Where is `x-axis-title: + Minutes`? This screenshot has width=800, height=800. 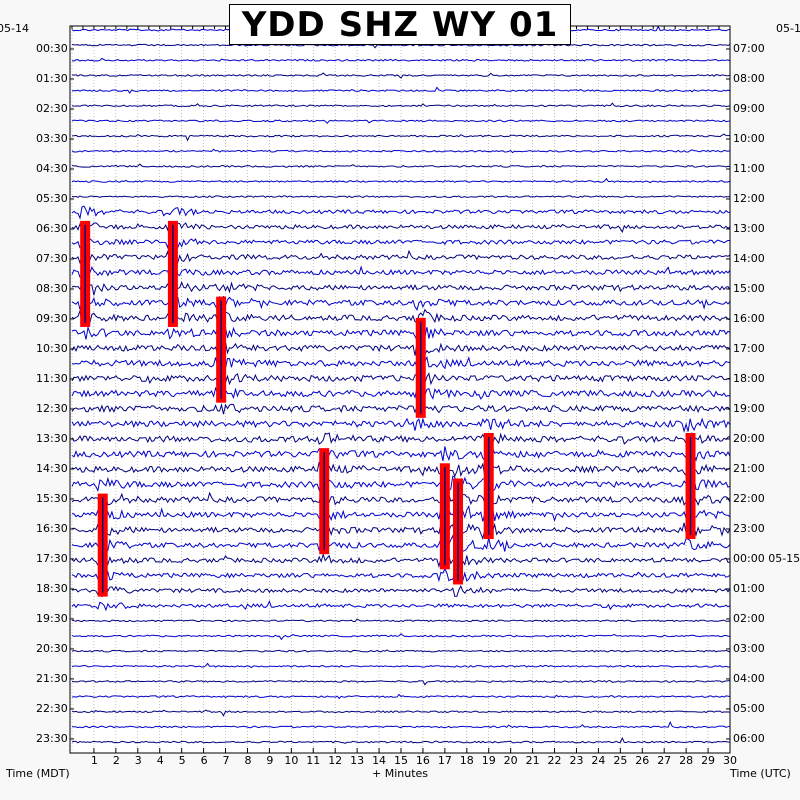
x-axis-title: + Minutes is located at coordinates (400, 773).